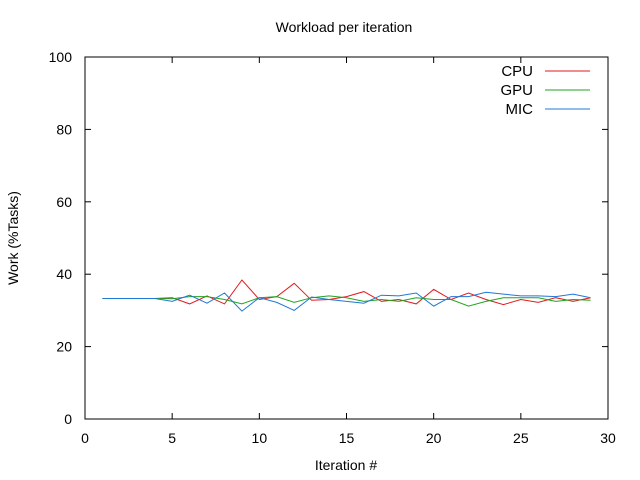 The image size is (640, 480). I want to click on x-tick-label: 30, so click(608, 438).